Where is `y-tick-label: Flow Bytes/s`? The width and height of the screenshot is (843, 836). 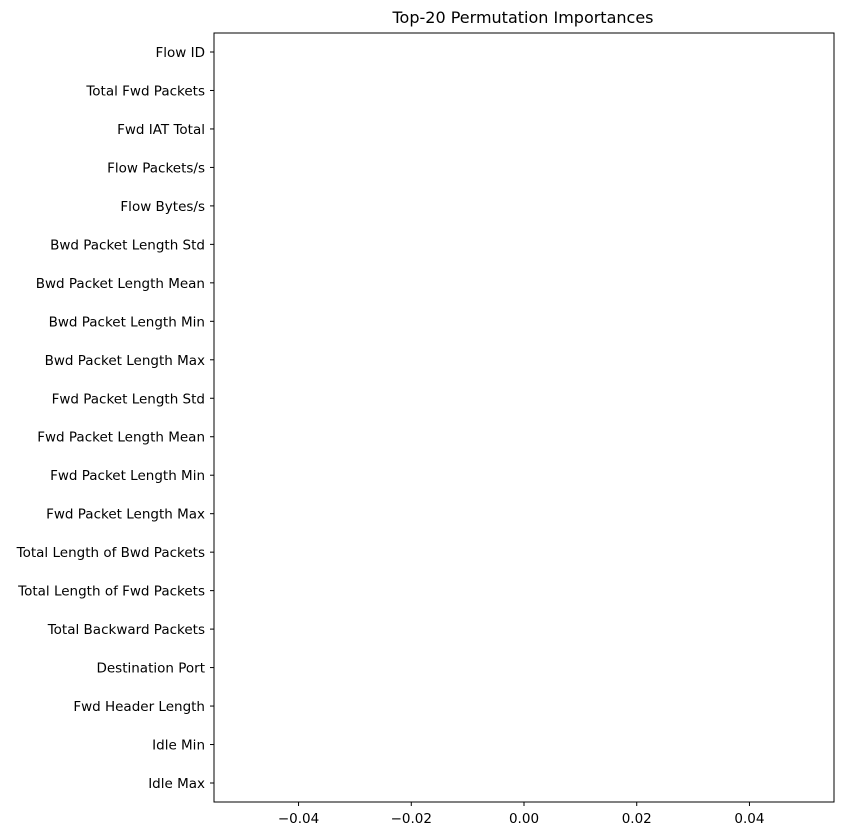 y-tick-label: Flow Bytes/s is located at coordinates (162, 207).